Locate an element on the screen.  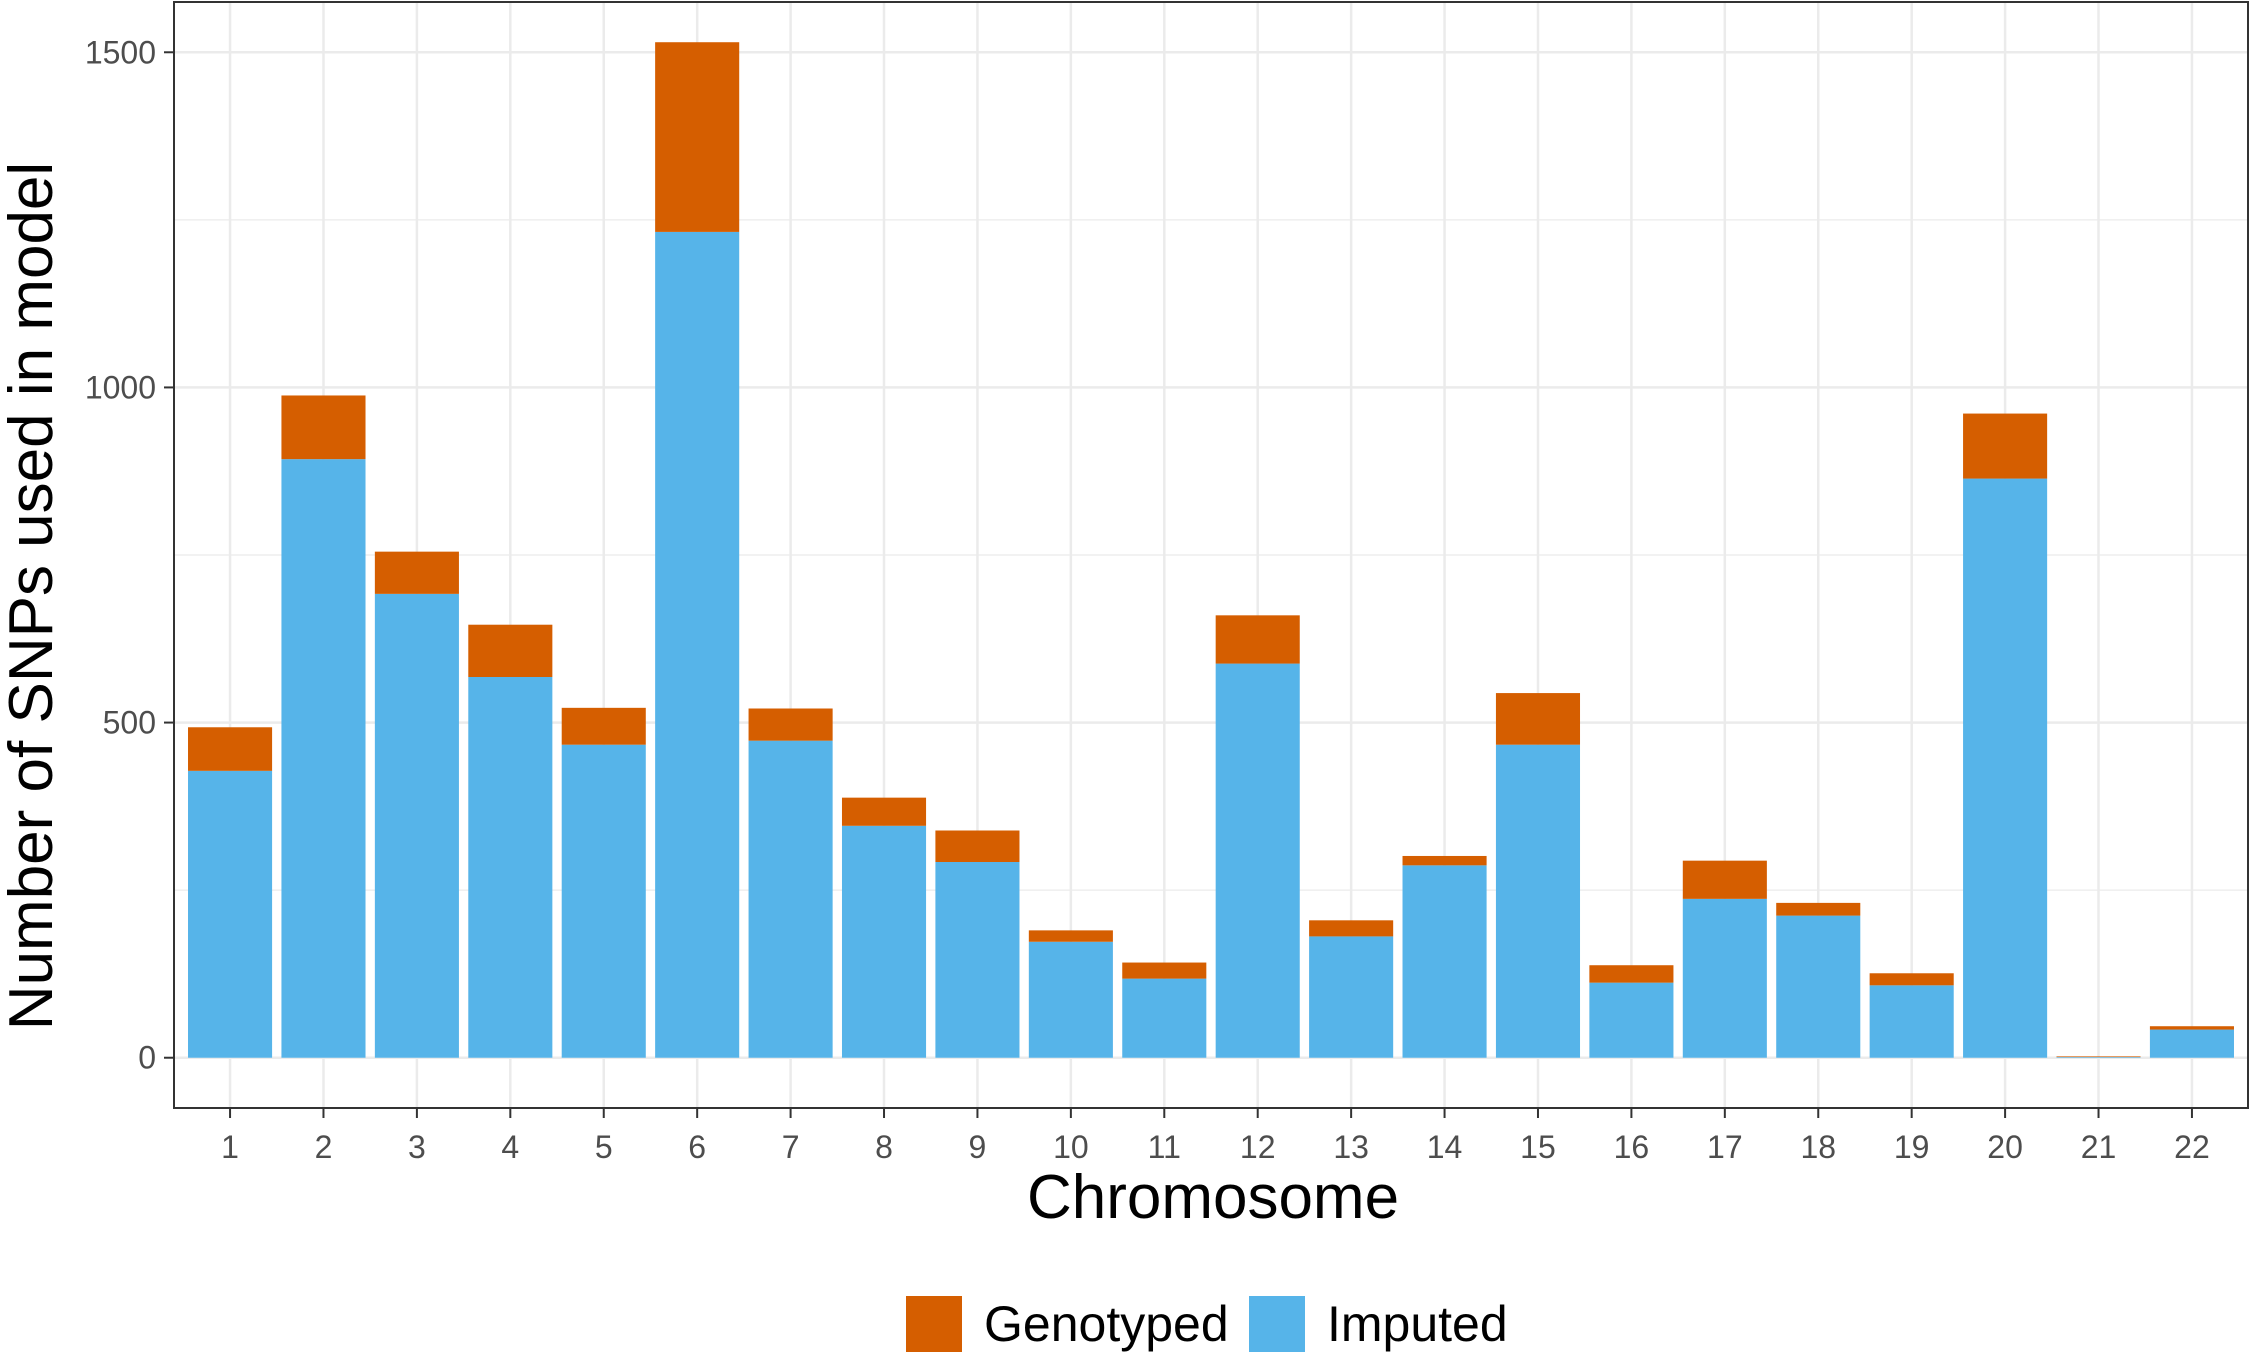
x-tick-label: 3 is located at coordinates (417, 1147).